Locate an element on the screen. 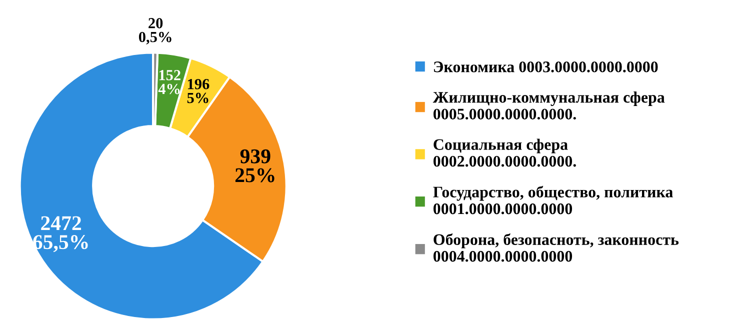  legend-label: Государство, общество, политика 0001.0000.0000.0000 is located at coordinates (553, 200).